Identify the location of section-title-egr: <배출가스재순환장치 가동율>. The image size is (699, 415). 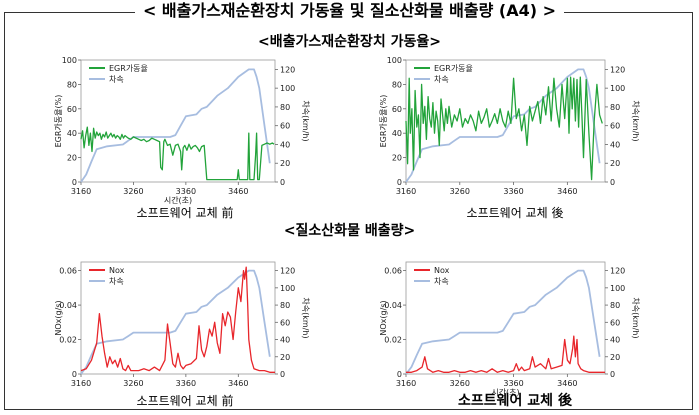
(349, 42).